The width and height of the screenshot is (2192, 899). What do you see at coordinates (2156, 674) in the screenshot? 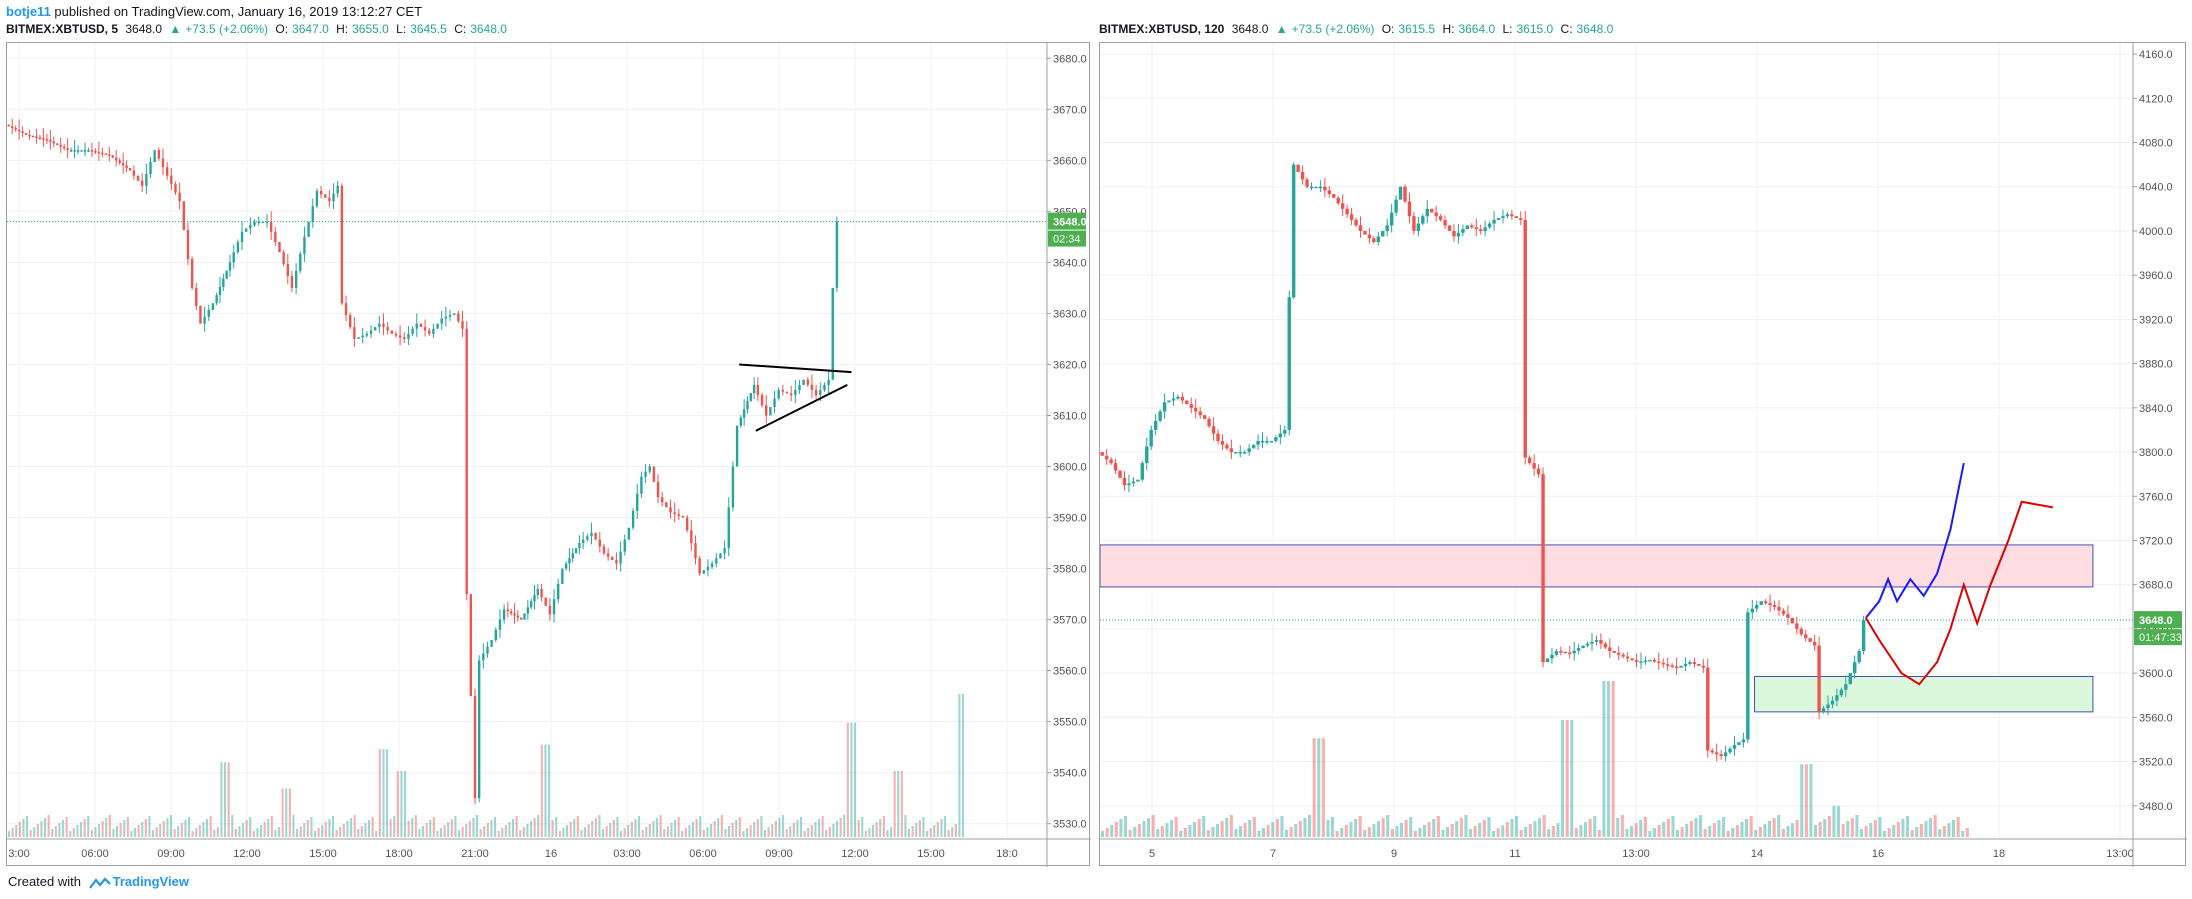
I see `y-tick-label: 3600.0` at bounding box center [2156, 674].